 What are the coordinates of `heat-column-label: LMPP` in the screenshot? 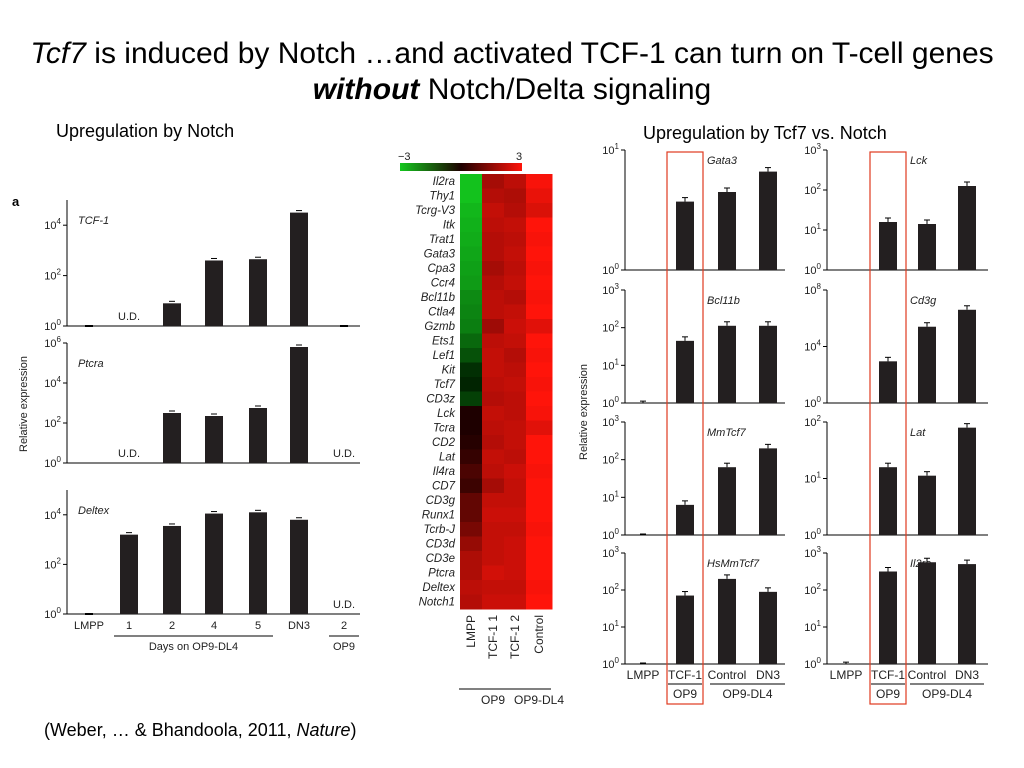 It's located at (471, 631).